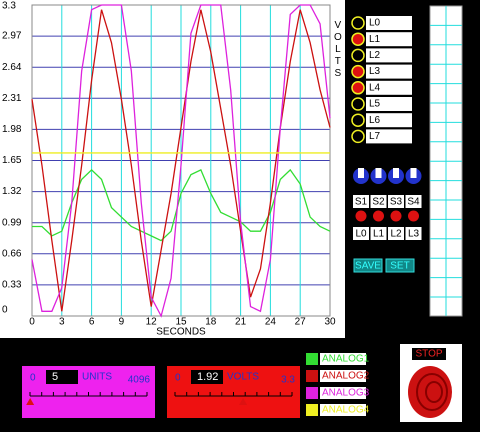 Image resolution: width=480 pixels, height=432 pixels. What do you see at coordinates (12, 36) in the screenshot?
I see `y-tick-label: 2.97` at bounding box center [12, 36].